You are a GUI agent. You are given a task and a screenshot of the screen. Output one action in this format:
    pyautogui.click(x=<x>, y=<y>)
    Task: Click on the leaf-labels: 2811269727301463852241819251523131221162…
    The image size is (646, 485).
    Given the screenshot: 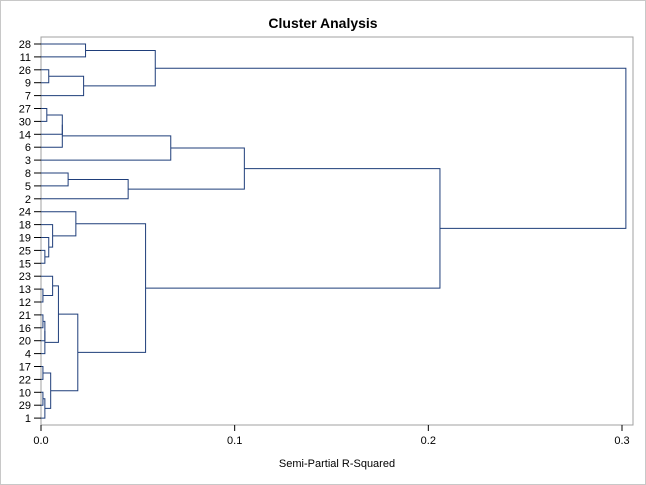 What is the action you would take?
    pyautogui.click(x=30, y=232)
    